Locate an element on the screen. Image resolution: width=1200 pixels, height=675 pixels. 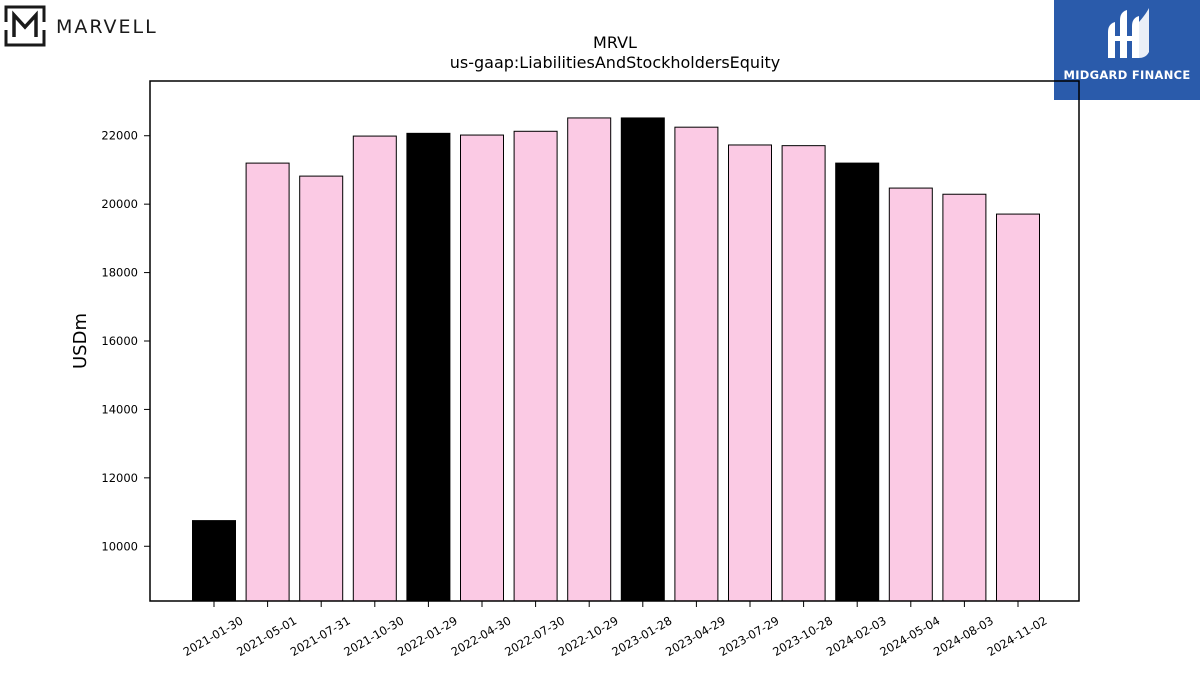
y-tick-label: 18000 is located at coordinates (119, 273).